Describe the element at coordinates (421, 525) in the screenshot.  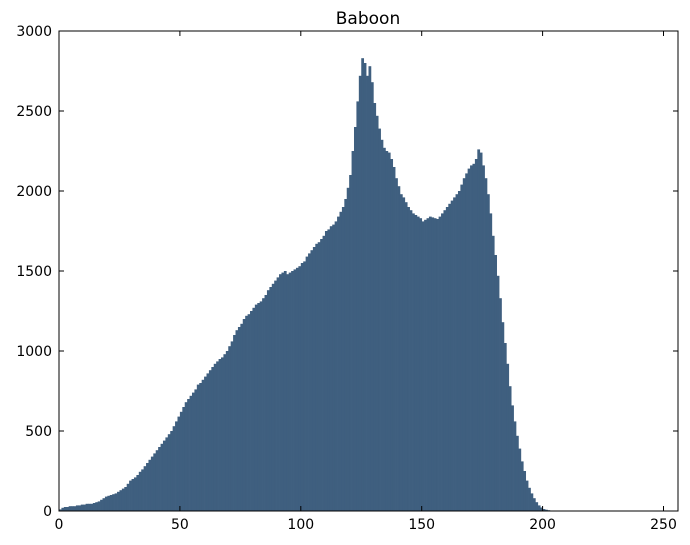
I see `x-tick-label: 150` at that location.